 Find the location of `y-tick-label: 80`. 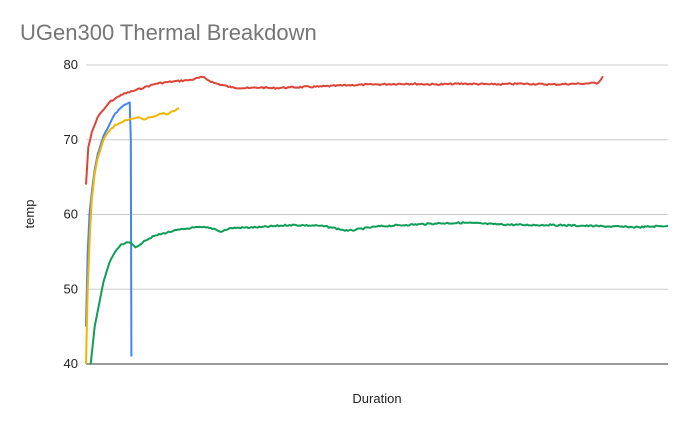

y-tick-label: 80 is located at coordinates (71, 64).